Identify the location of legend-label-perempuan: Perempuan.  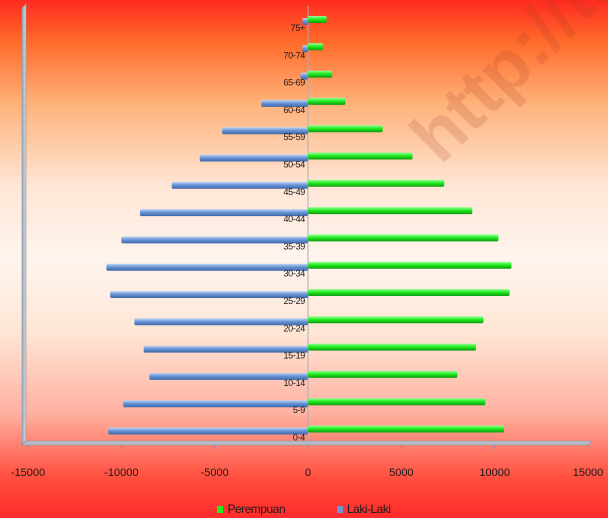
(256, 509).